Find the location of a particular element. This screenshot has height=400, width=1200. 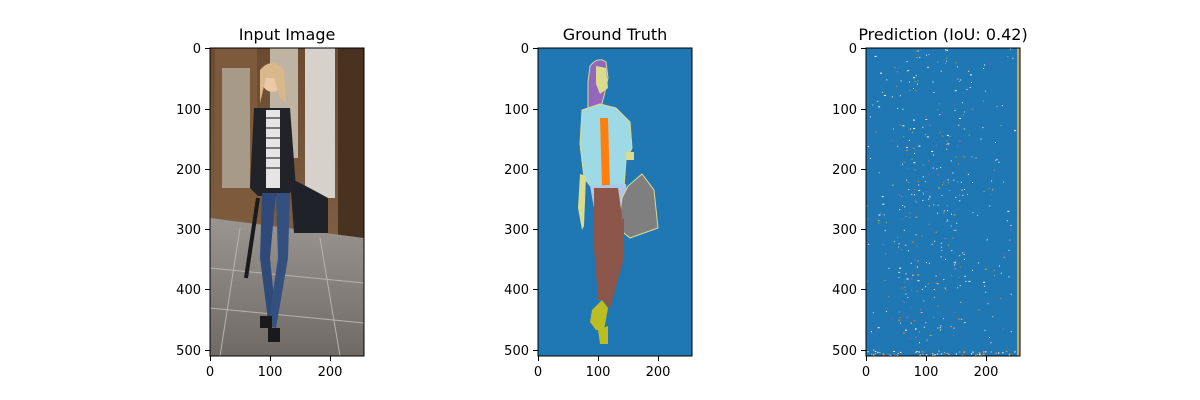

x-tick-label: 0 is located at coordinates (538, 372).